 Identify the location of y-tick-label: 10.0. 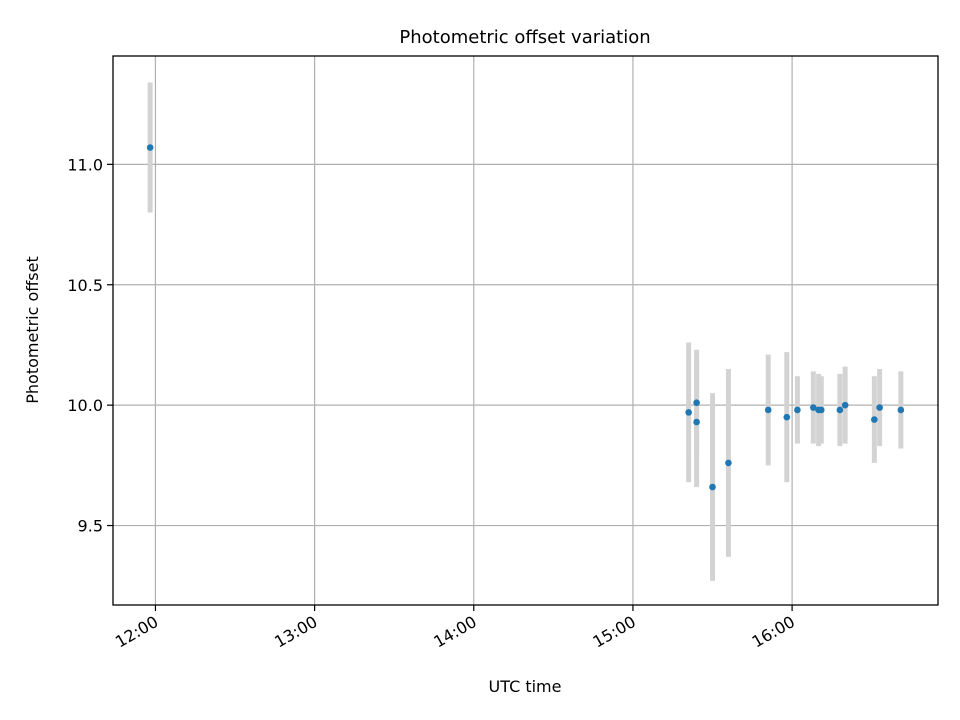
(85, 405).